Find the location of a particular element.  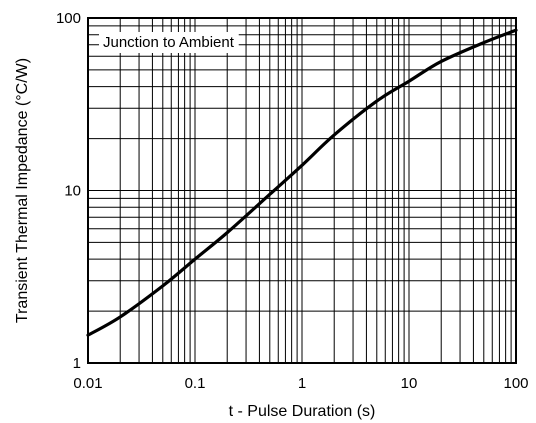

annotation-junction-to-ambient: Junction to Ambient is located at coordinates (169, 42).